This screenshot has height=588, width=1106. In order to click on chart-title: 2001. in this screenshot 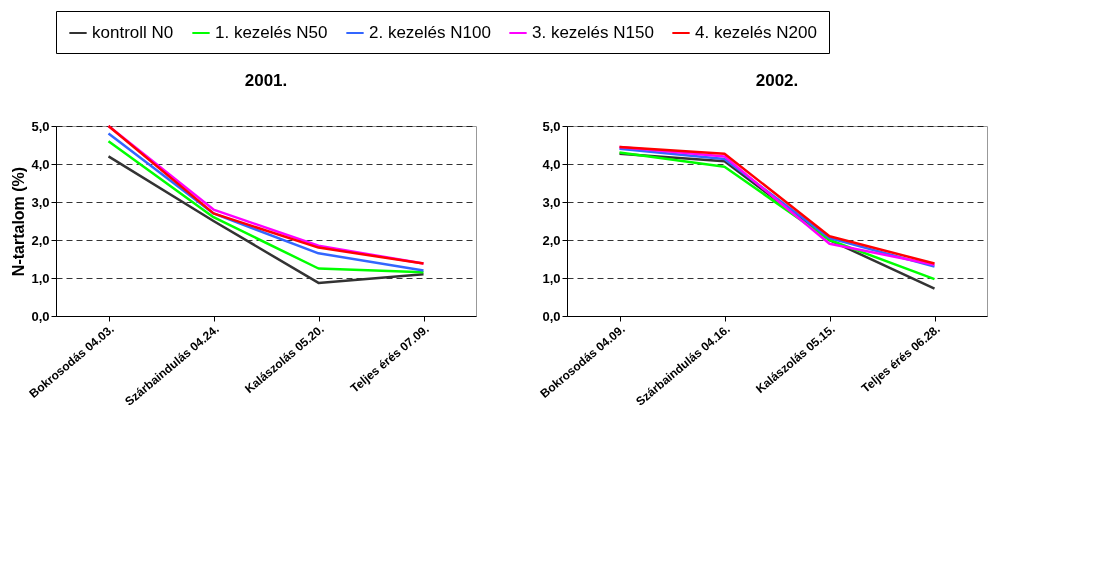, I will do `click(266, 80)`.